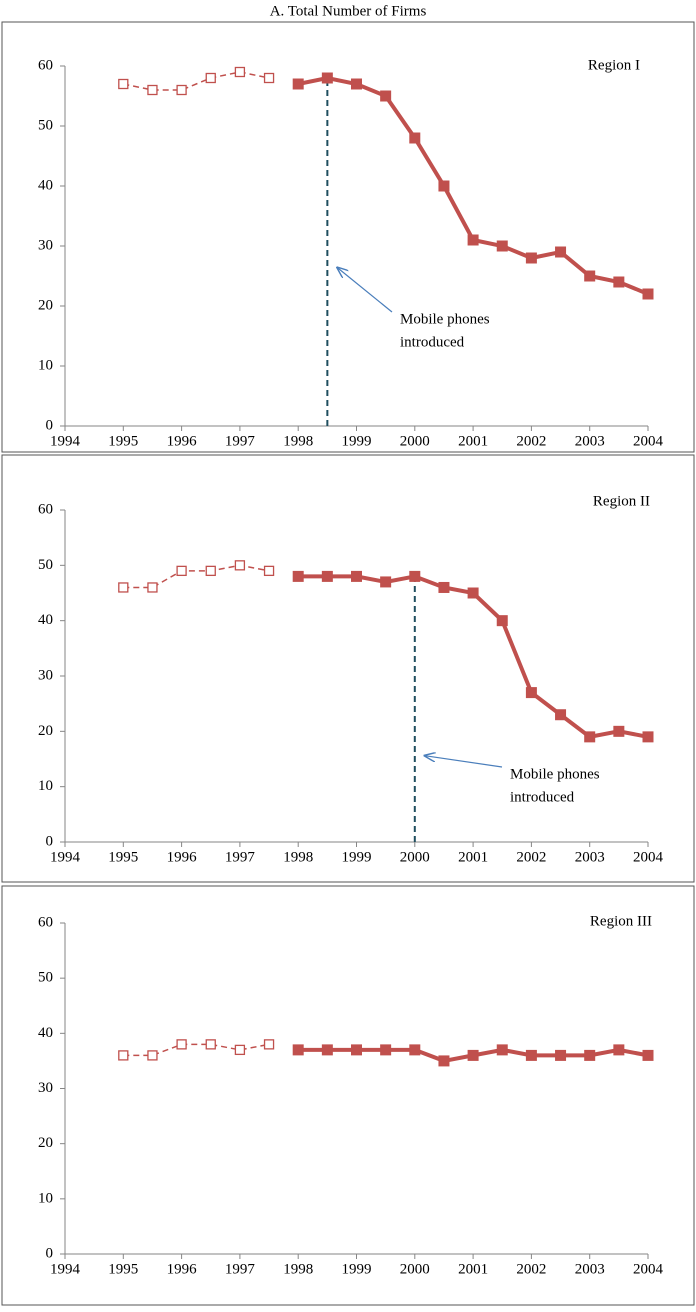 The height and width of the screenshot is (1312, 696). What do you see at coordinates (365, 290) in the screenshot?
I see `annotation-arrow` at bounding box center [365, 290].